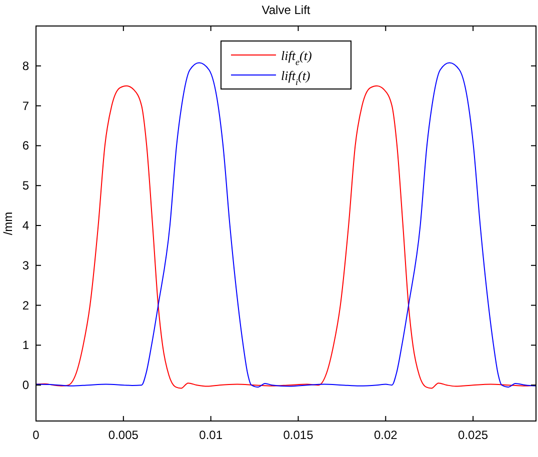 This screenshot has width=538, height=457. Describe the element at coordinates (298, 435) in the screenshot. I see `x-tick-label: 0.015` at that location.